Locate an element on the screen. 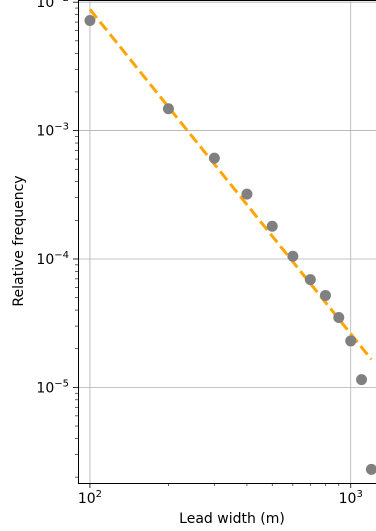  y-axis-label: Relative frequency is located at coordinates (19, 240).